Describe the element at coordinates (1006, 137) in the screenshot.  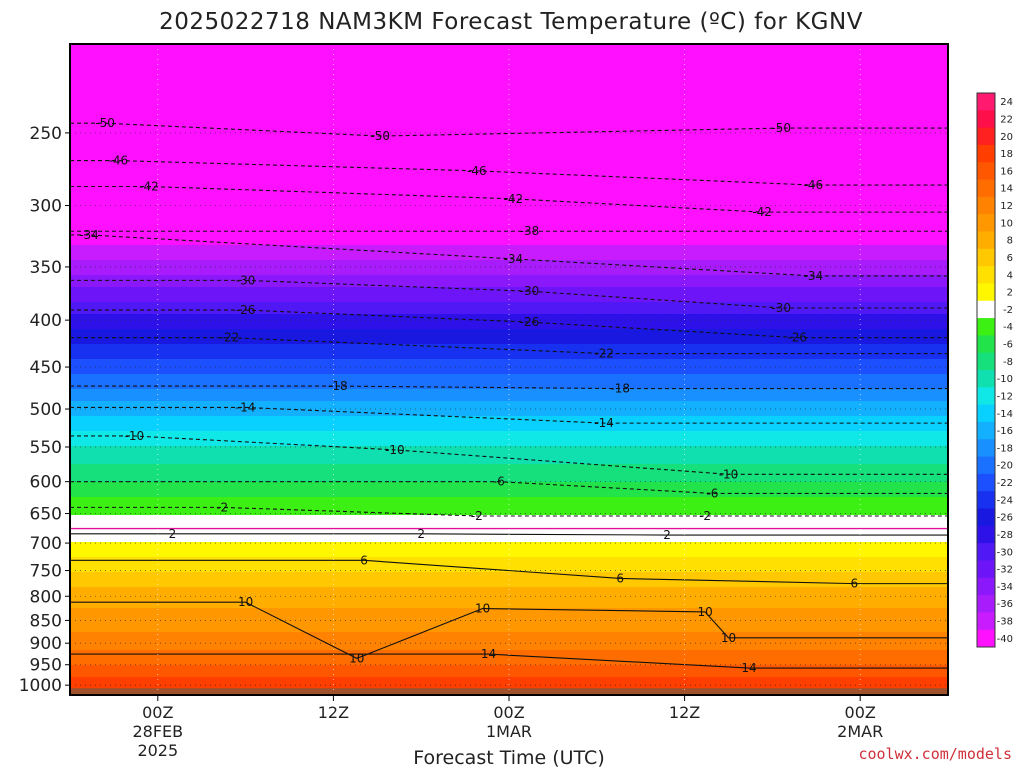
I see `colorbar-label: 20` at that location.